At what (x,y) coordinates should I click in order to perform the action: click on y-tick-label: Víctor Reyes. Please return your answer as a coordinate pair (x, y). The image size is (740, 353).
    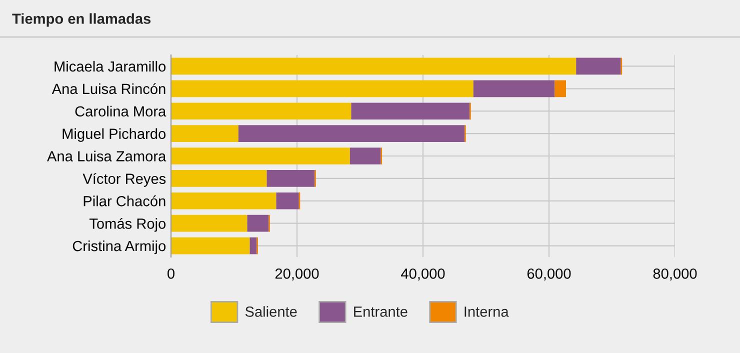
    Looking at the image, I should click on (124, 180).